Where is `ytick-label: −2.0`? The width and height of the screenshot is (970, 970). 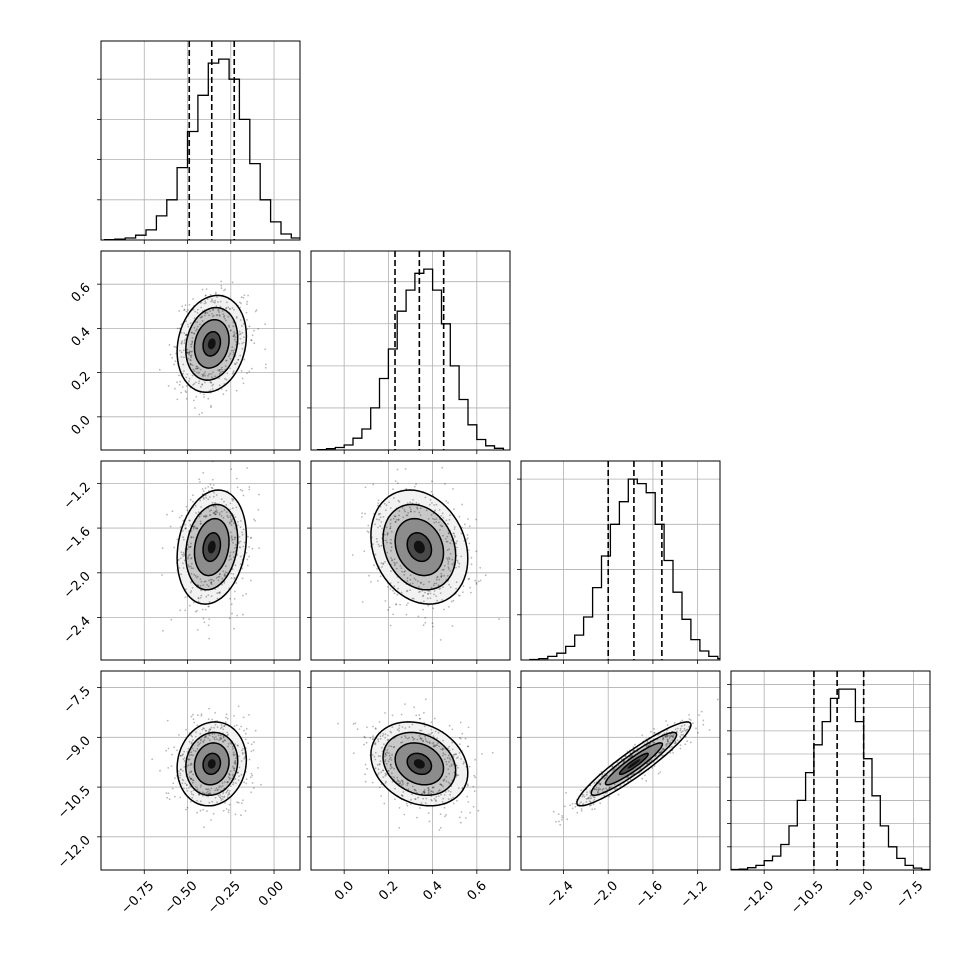 ytick-label: −2.0 is located at coordinates (77, 585).